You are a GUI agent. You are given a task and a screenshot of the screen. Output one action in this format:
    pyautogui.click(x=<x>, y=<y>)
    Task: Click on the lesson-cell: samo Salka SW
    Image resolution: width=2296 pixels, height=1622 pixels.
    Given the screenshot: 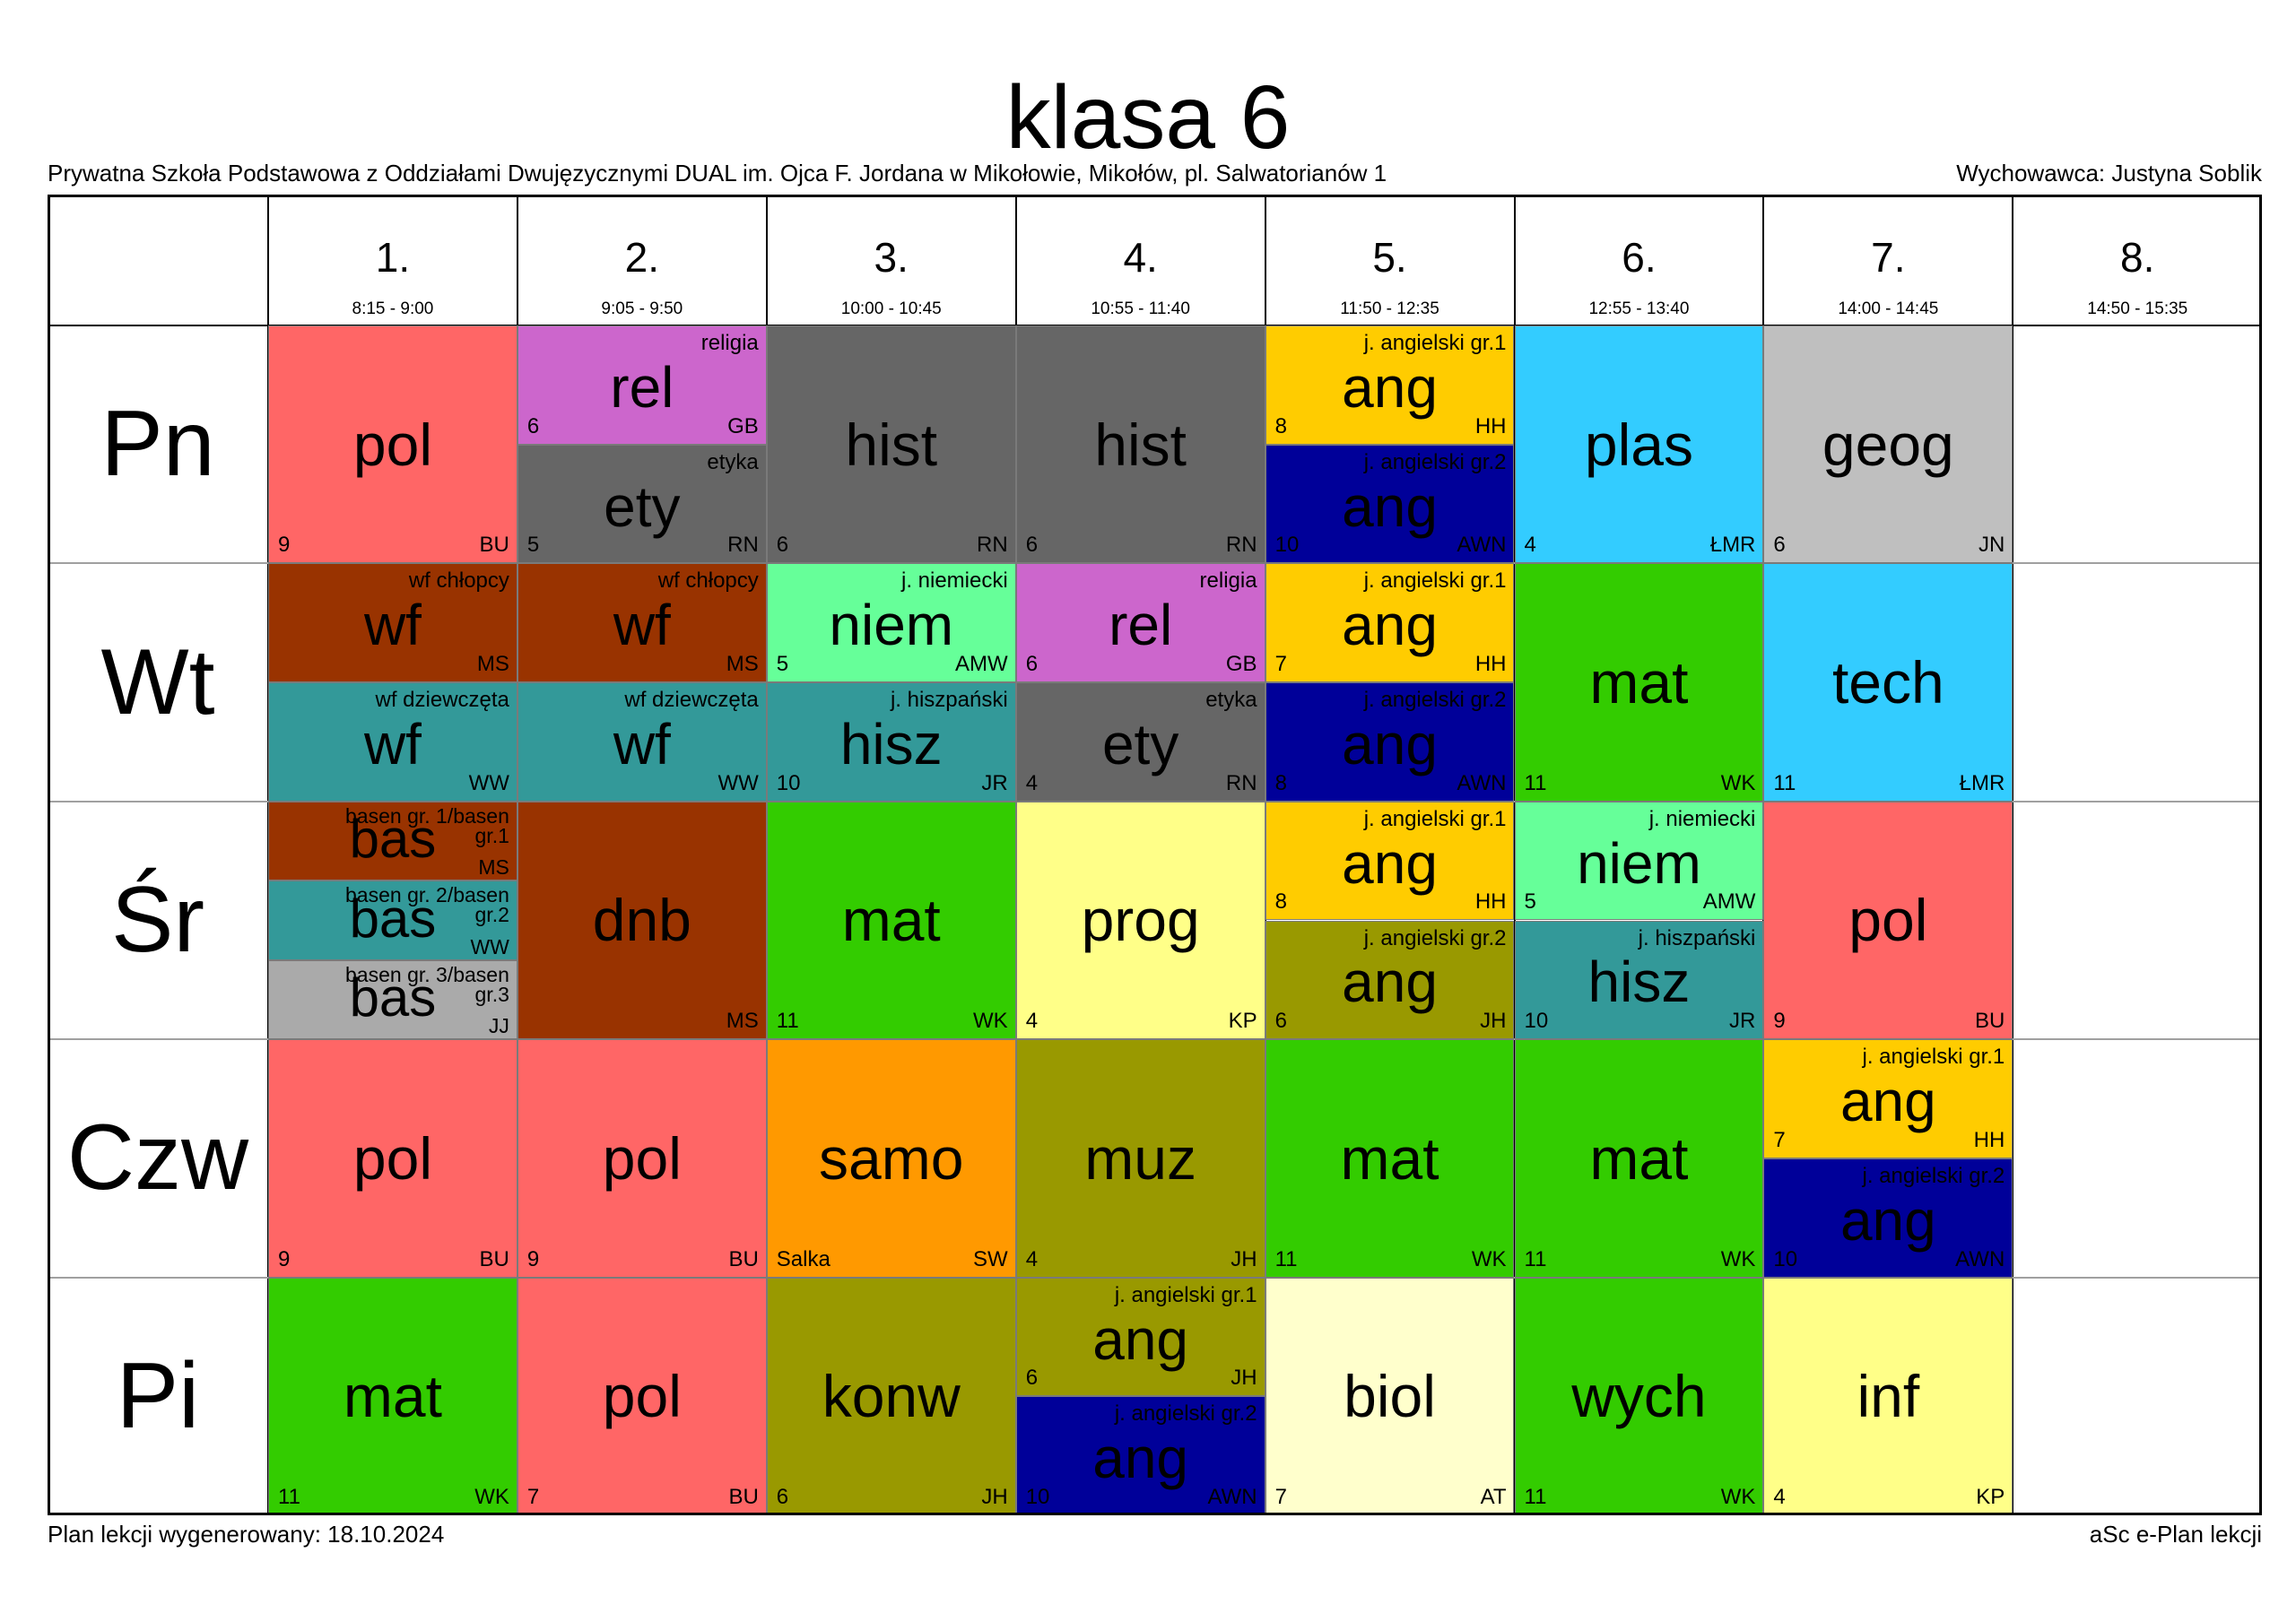 What is the action you would take?
    pyautogui.click(x=891, y=1158)
    